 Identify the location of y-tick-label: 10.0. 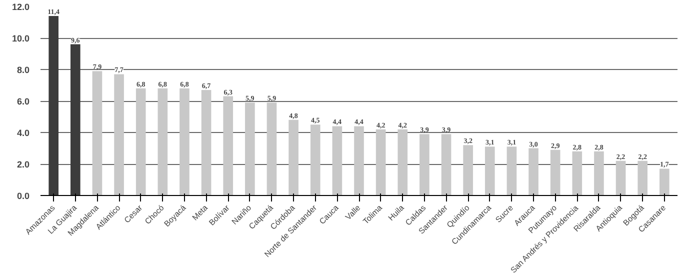
(21, 39).